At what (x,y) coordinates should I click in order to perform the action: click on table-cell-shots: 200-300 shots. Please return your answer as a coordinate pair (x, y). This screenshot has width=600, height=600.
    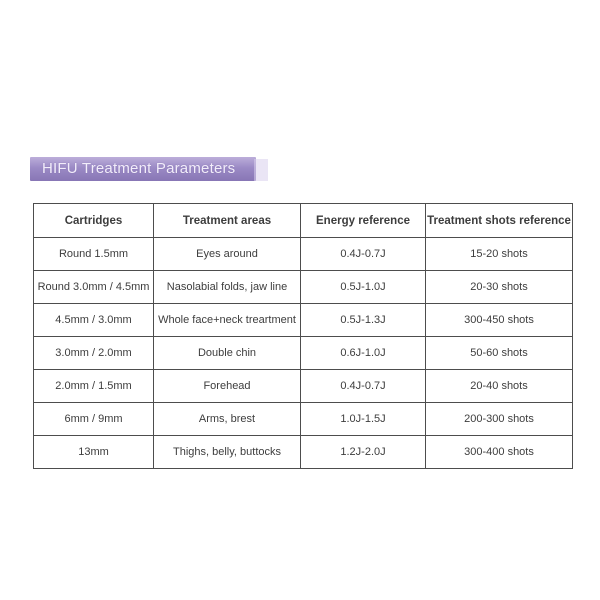
    Looking at the image, I should click on (499, 419).